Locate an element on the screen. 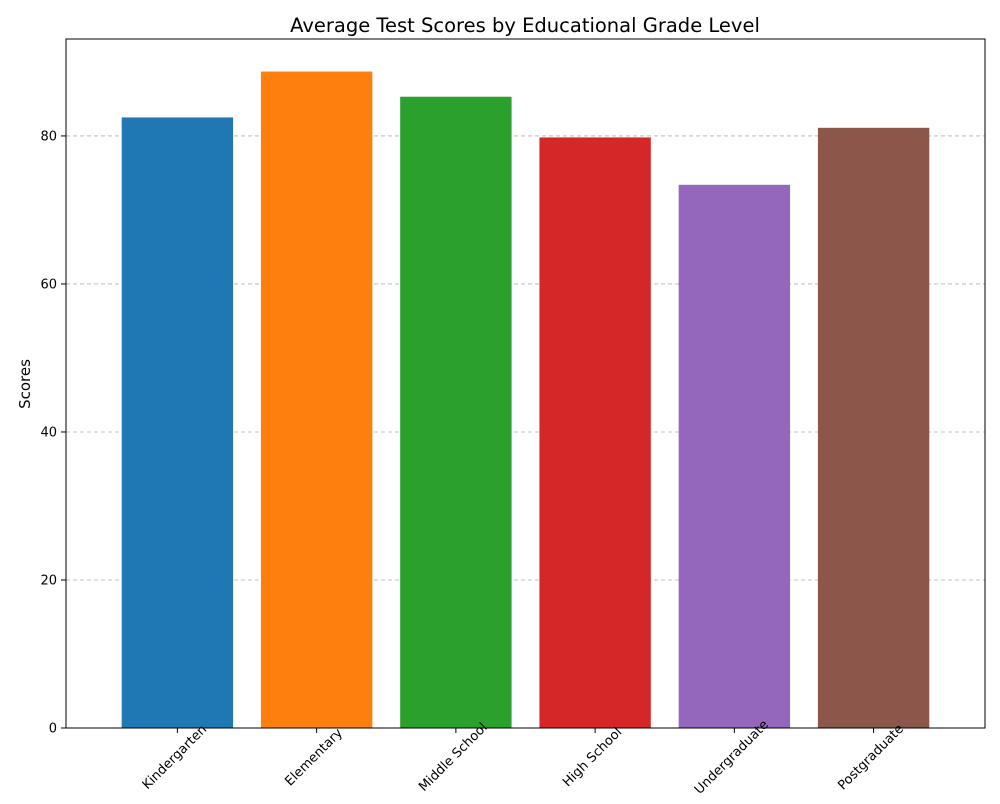  x-tick-label: Postgraduate is located at coordinates (871, 758).